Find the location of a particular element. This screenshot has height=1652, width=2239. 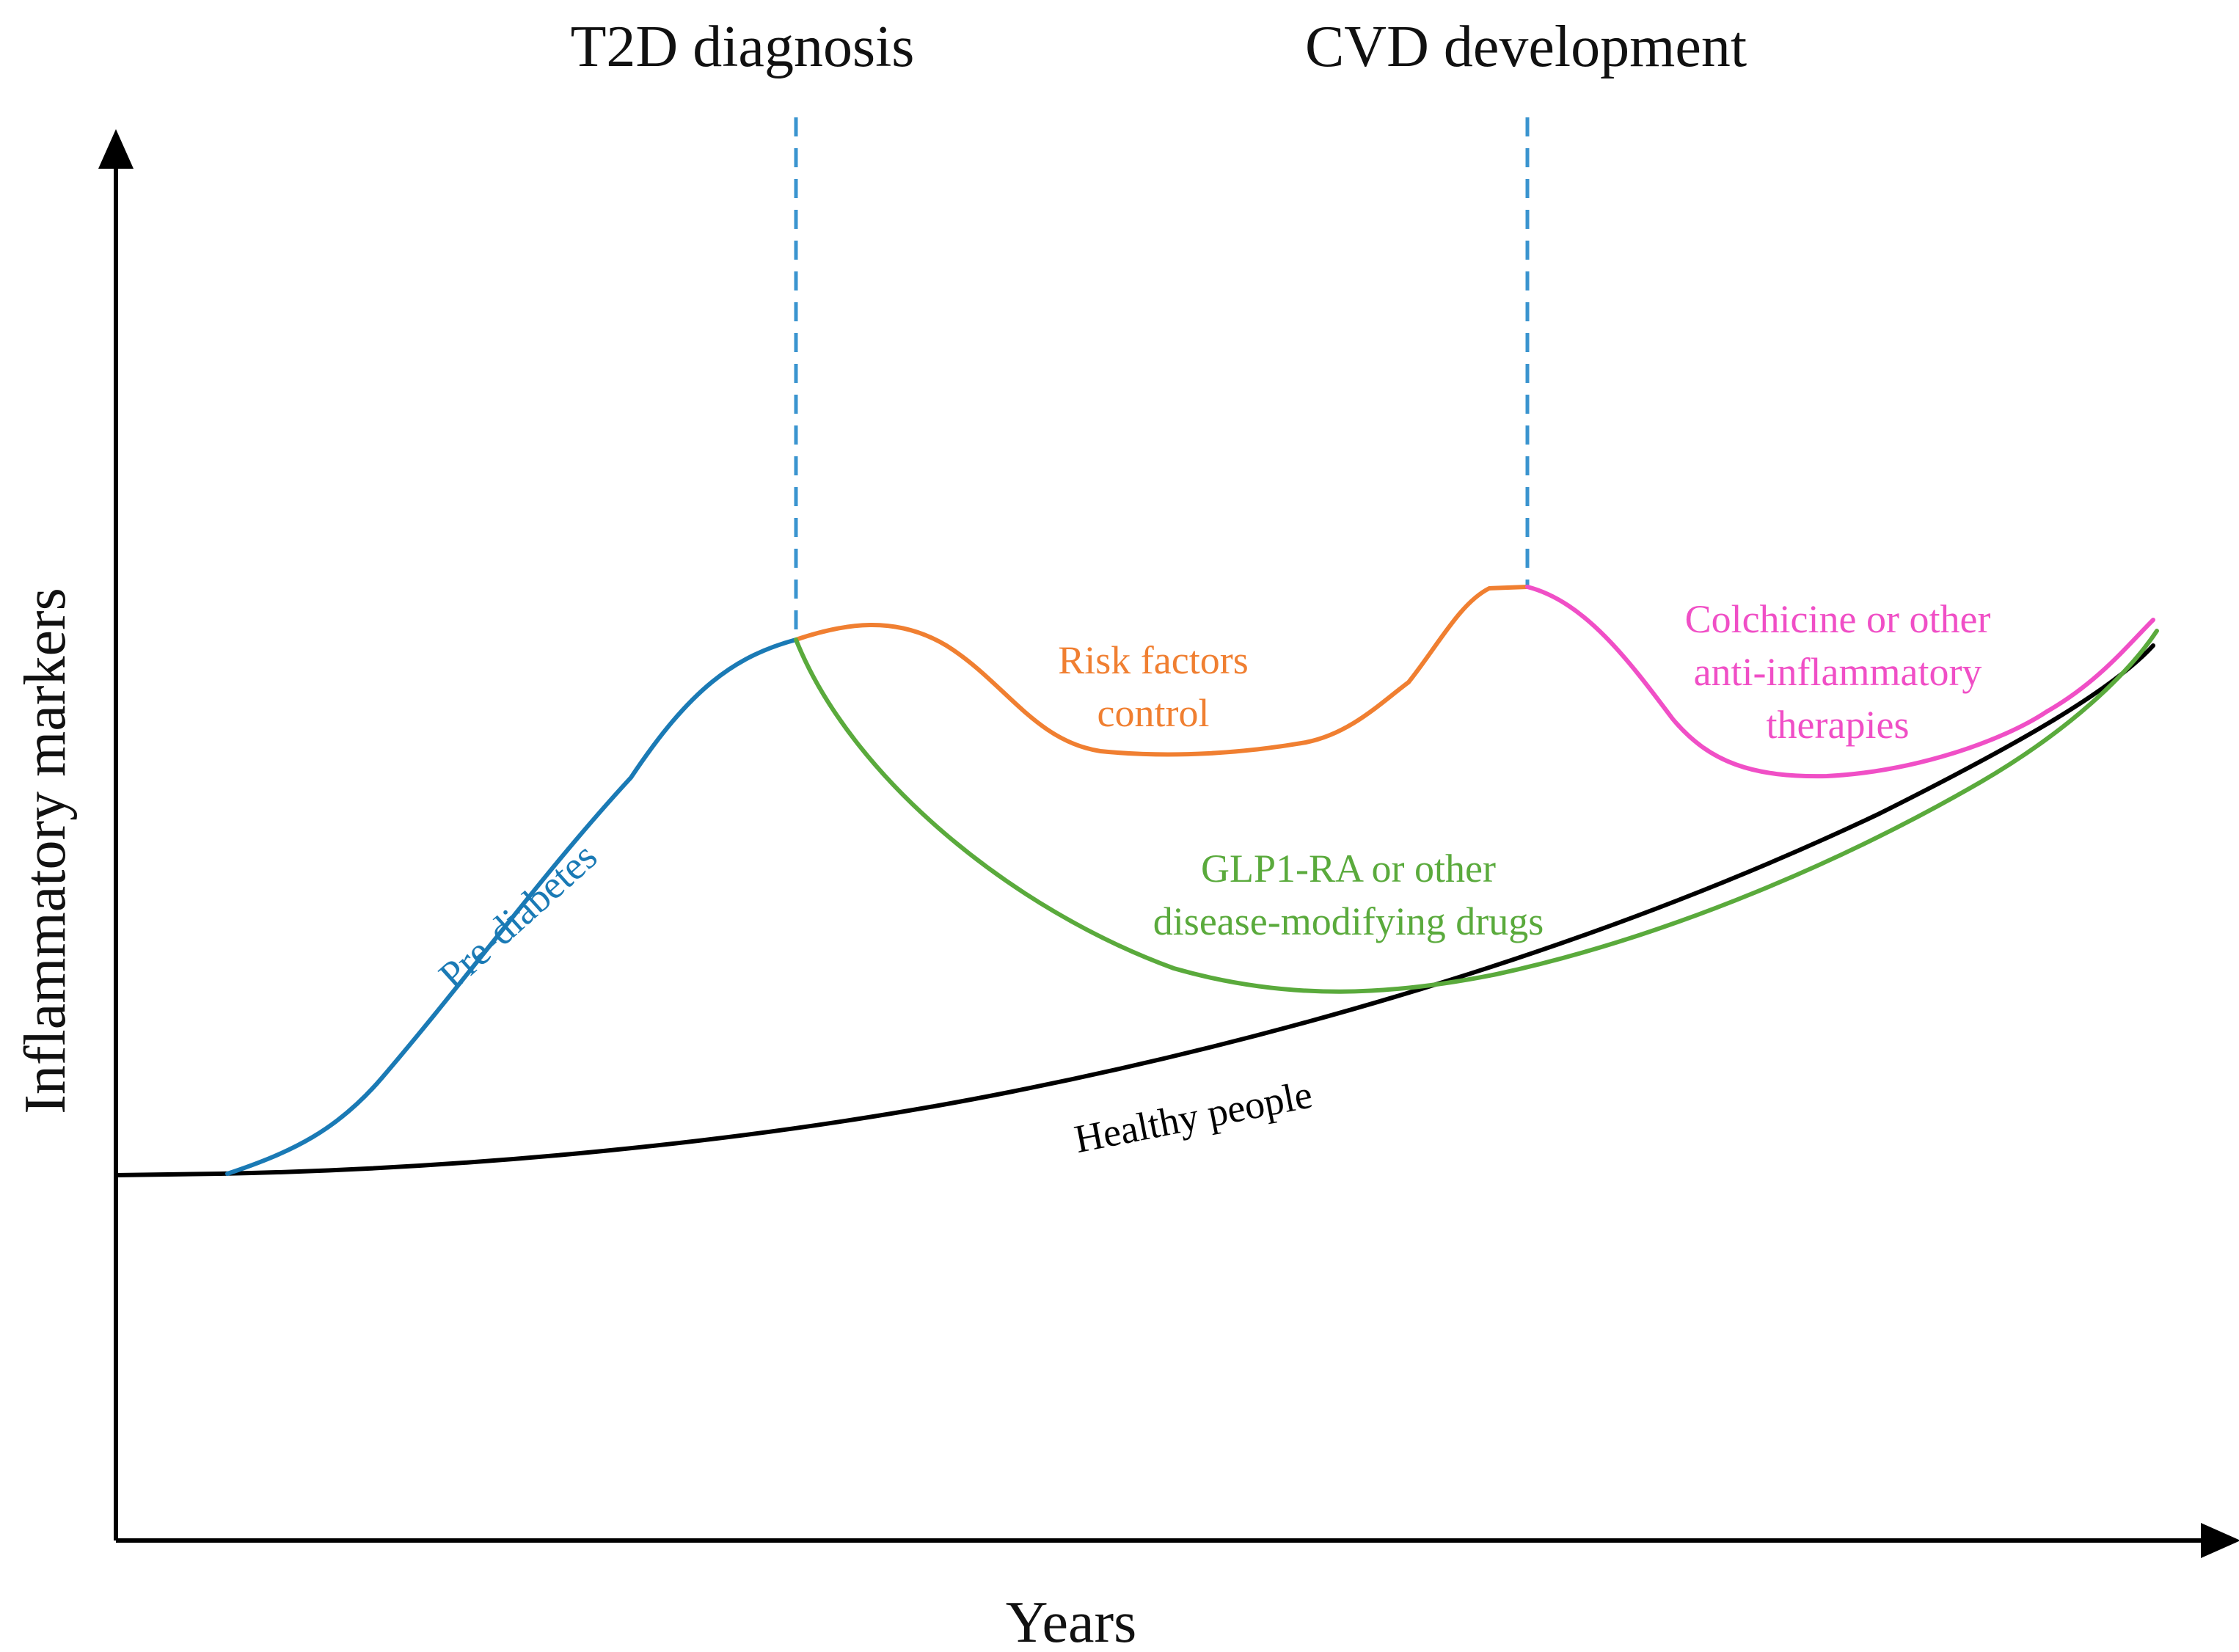

t2d-diagnosis-label: T2D diagnosis is located at coordinates (743, 47).